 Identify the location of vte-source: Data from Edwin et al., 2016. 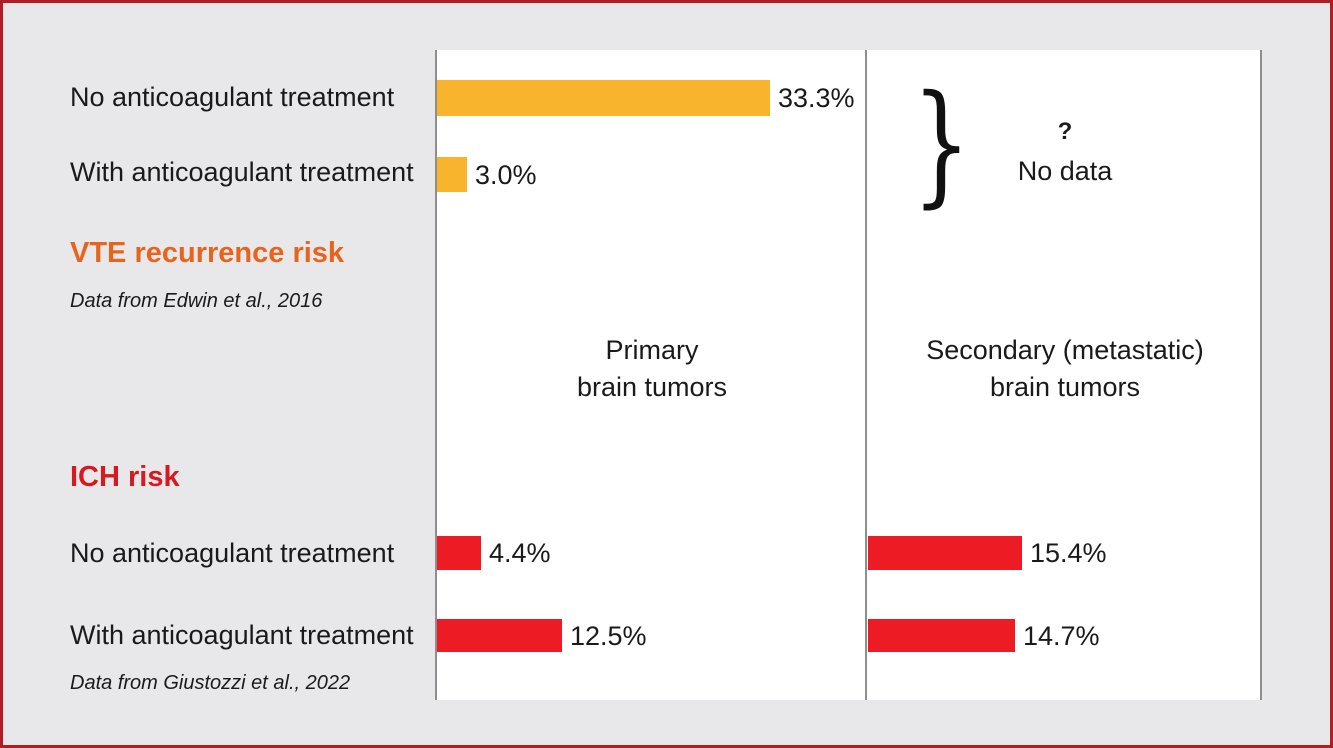
(196, 301).